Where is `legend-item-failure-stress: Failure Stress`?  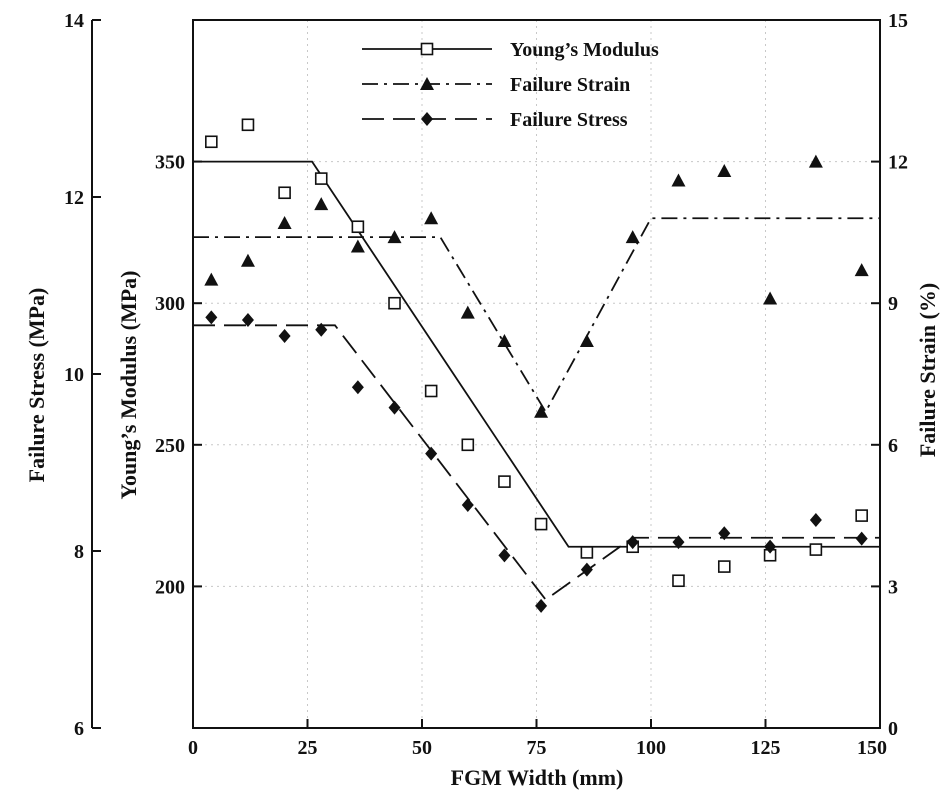 legend-item-failure-stress: Failure Stress is located at coordinates (495, 120).